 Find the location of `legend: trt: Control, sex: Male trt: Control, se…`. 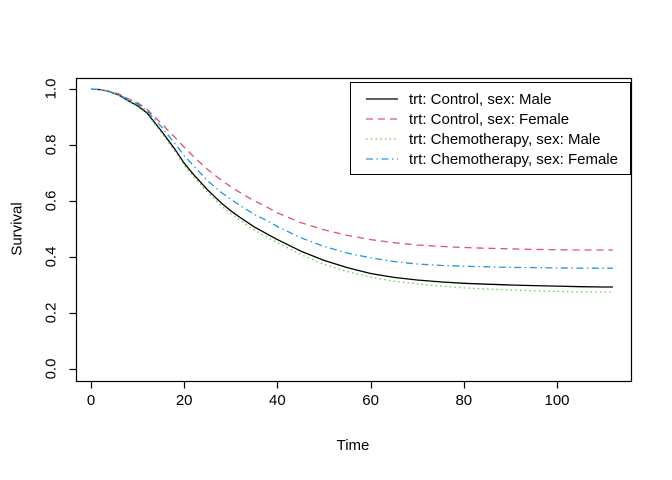

legend: trt: Control, sex: Male trt: Control, se… is located at coordinates (490, 128).